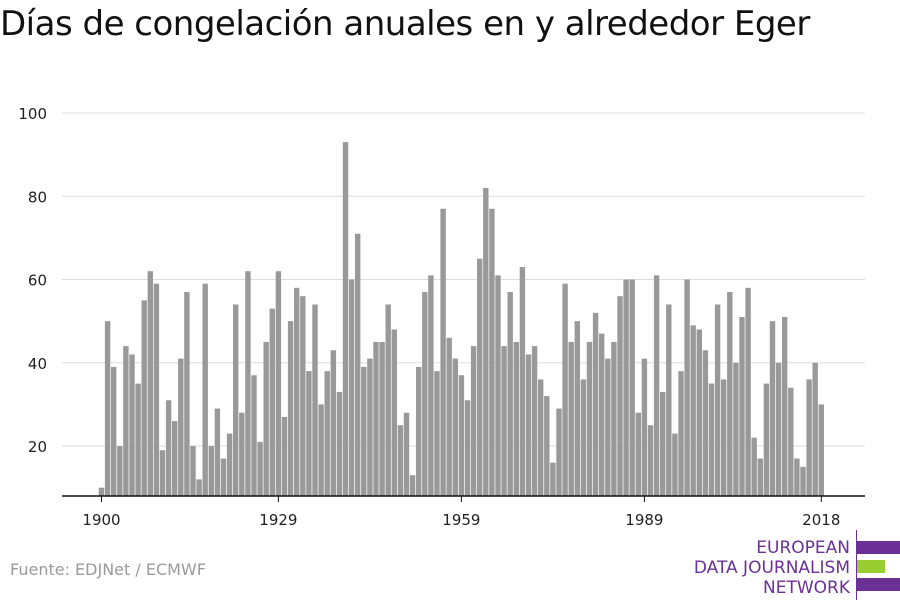 The width and height of the screenshot is (900, 600). What do you see at coordinates (37, 447) in the screenshot?
I see `y-tick-label: 20` at bounding box center [37, 447].